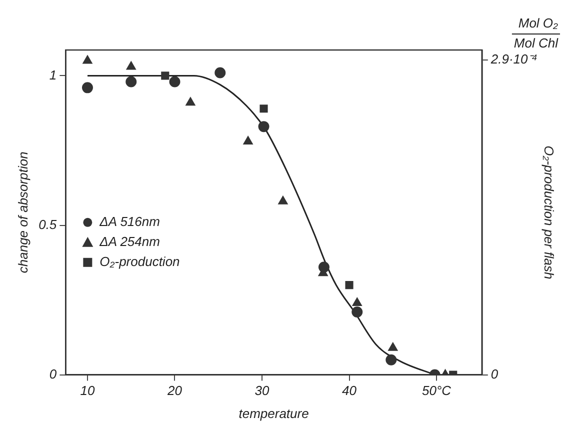 This screenshot has height=436, width=574. I want to click on y2-tick-label: 2.9·10⁻⁴, so click(514, 58).